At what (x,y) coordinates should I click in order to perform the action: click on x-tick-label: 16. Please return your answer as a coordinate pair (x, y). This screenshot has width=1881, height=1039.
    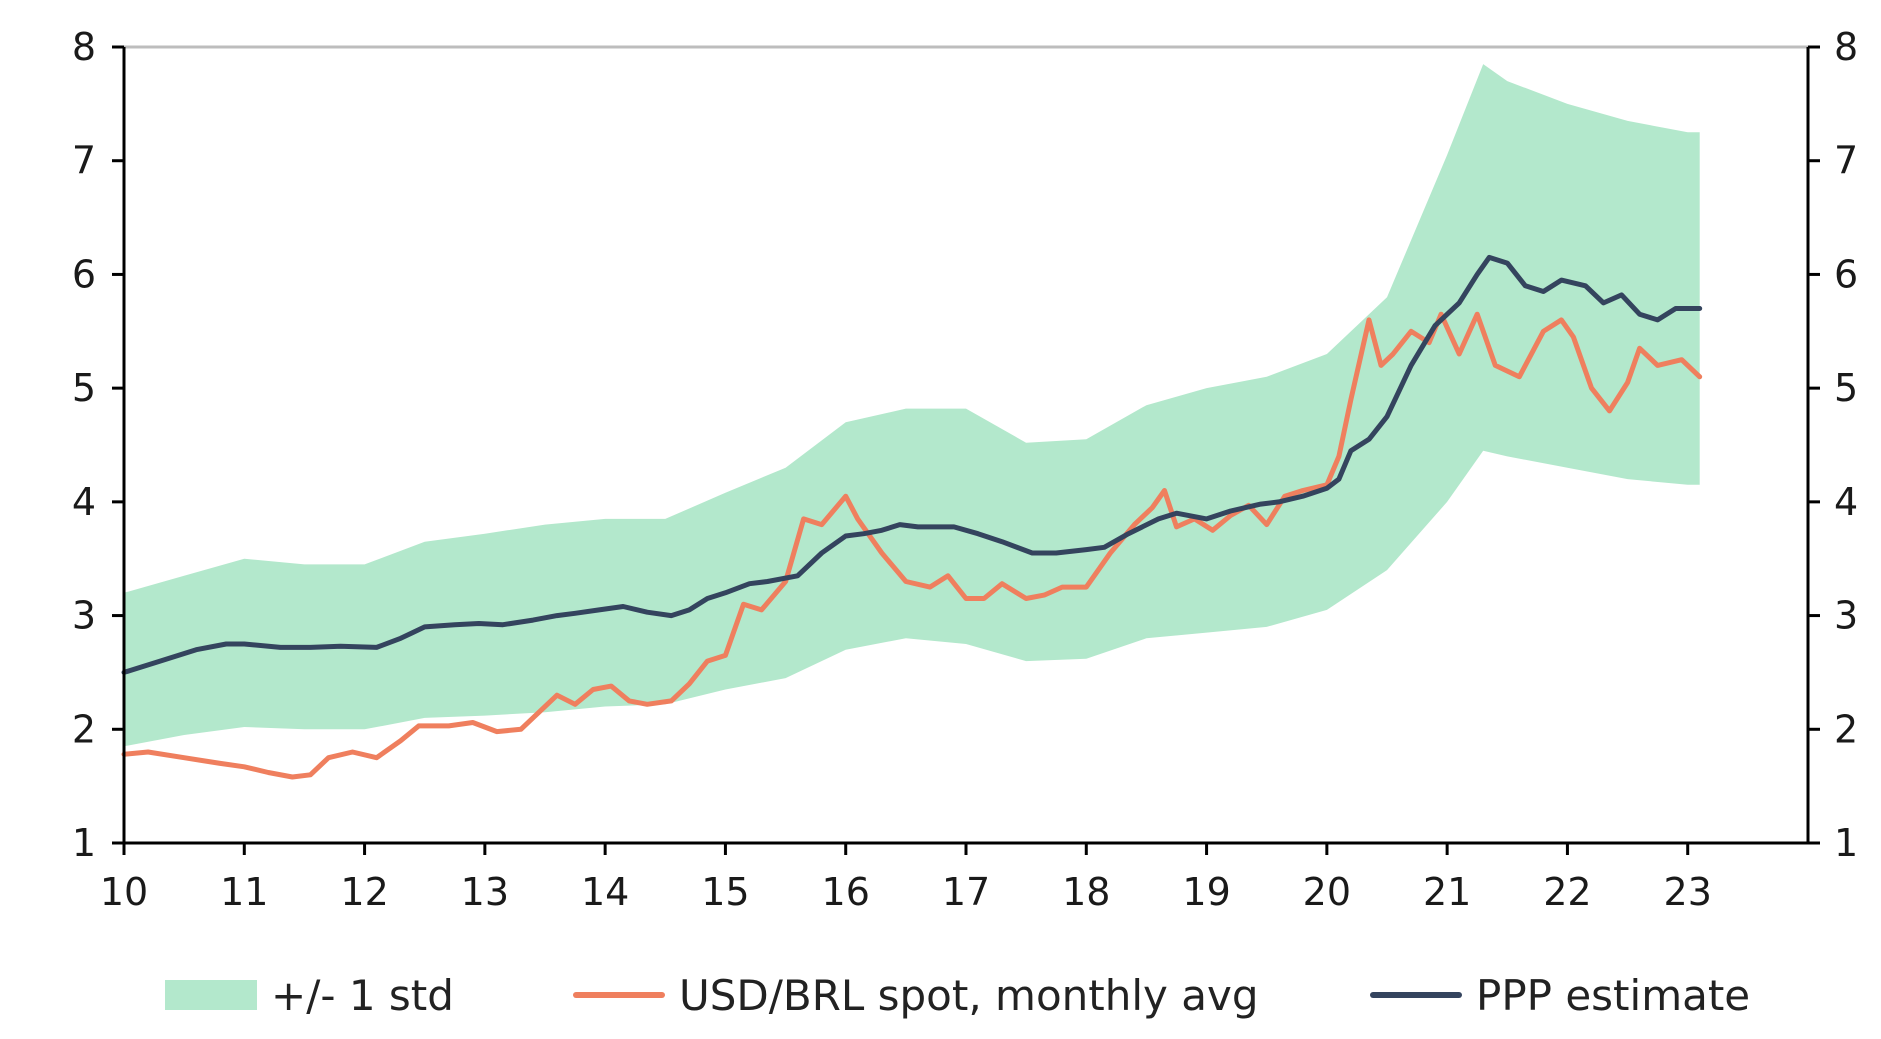
    Looking at the image, I should click on (846, 892).